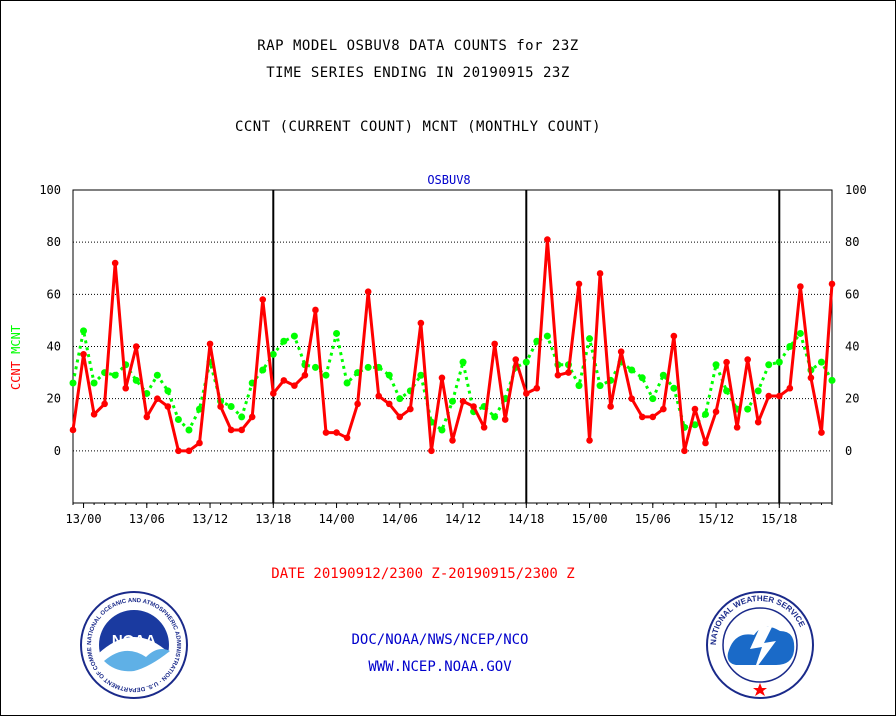 This screenshot has width=896, height=716. Describe the element at coordinates (400, 519) in the screenshot. I see `x-tick-label: 14/06` at that location.